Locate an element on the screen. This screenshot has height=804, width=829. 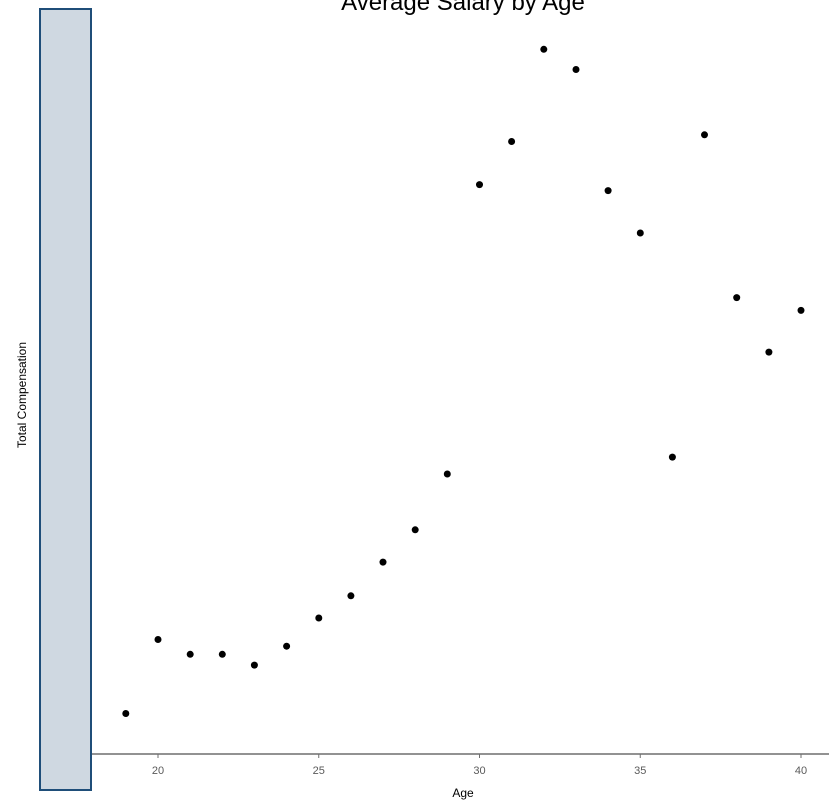
x-tick-label: 20 is located at coordinates (158, 771).